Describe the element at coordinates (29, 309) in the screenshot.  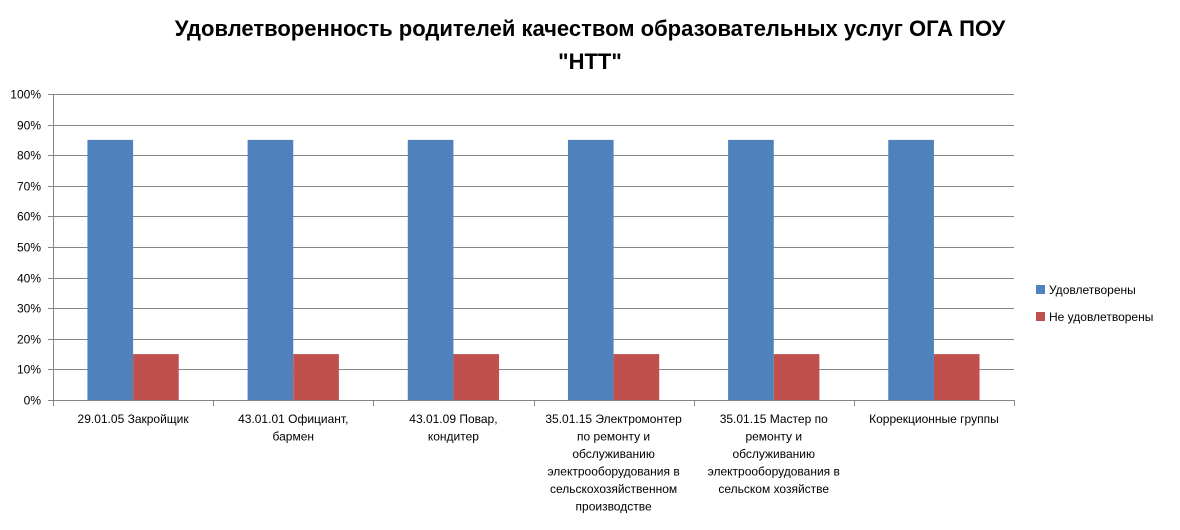
I see `y-tick-label: 30%` at that location.